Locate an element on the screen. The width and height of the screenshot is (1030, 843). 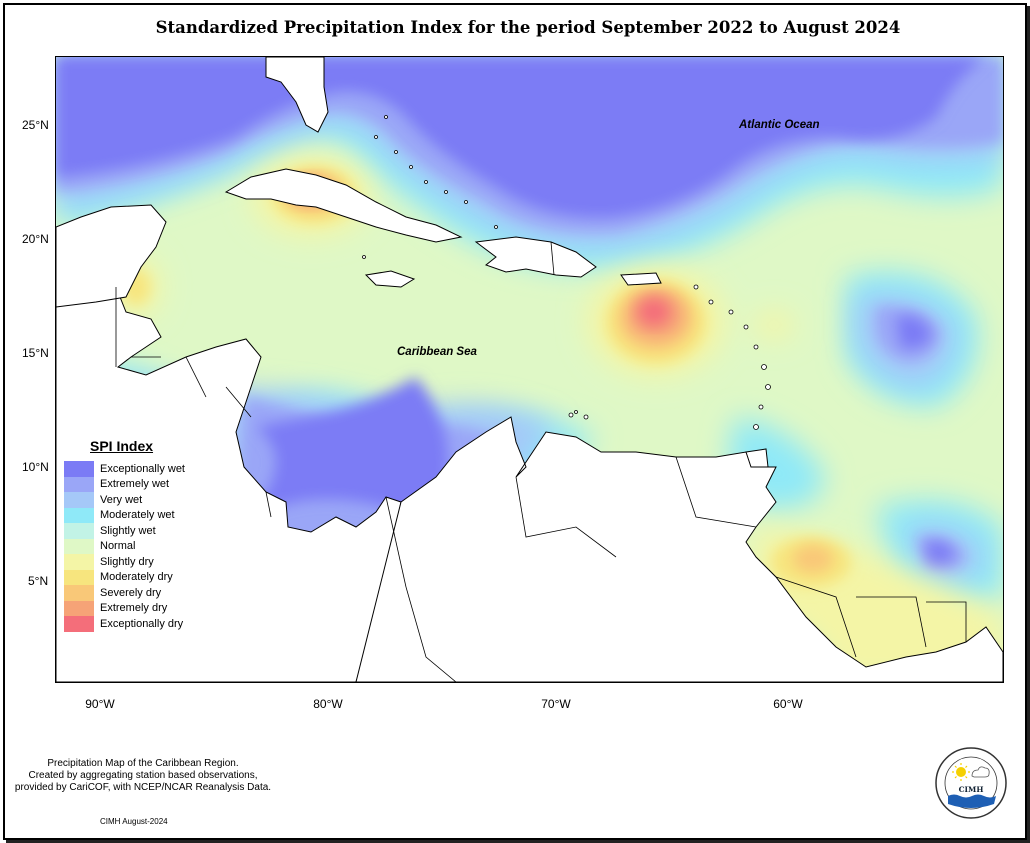
lon-tick-90w: 90°W is located at coordinates (100, 704).